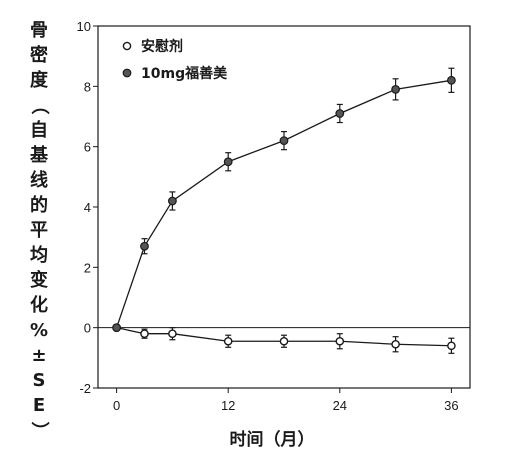  Describe the element at coordinates (39, 205) in the screenshot. I see `y-axis-title-char: 的` at that location.